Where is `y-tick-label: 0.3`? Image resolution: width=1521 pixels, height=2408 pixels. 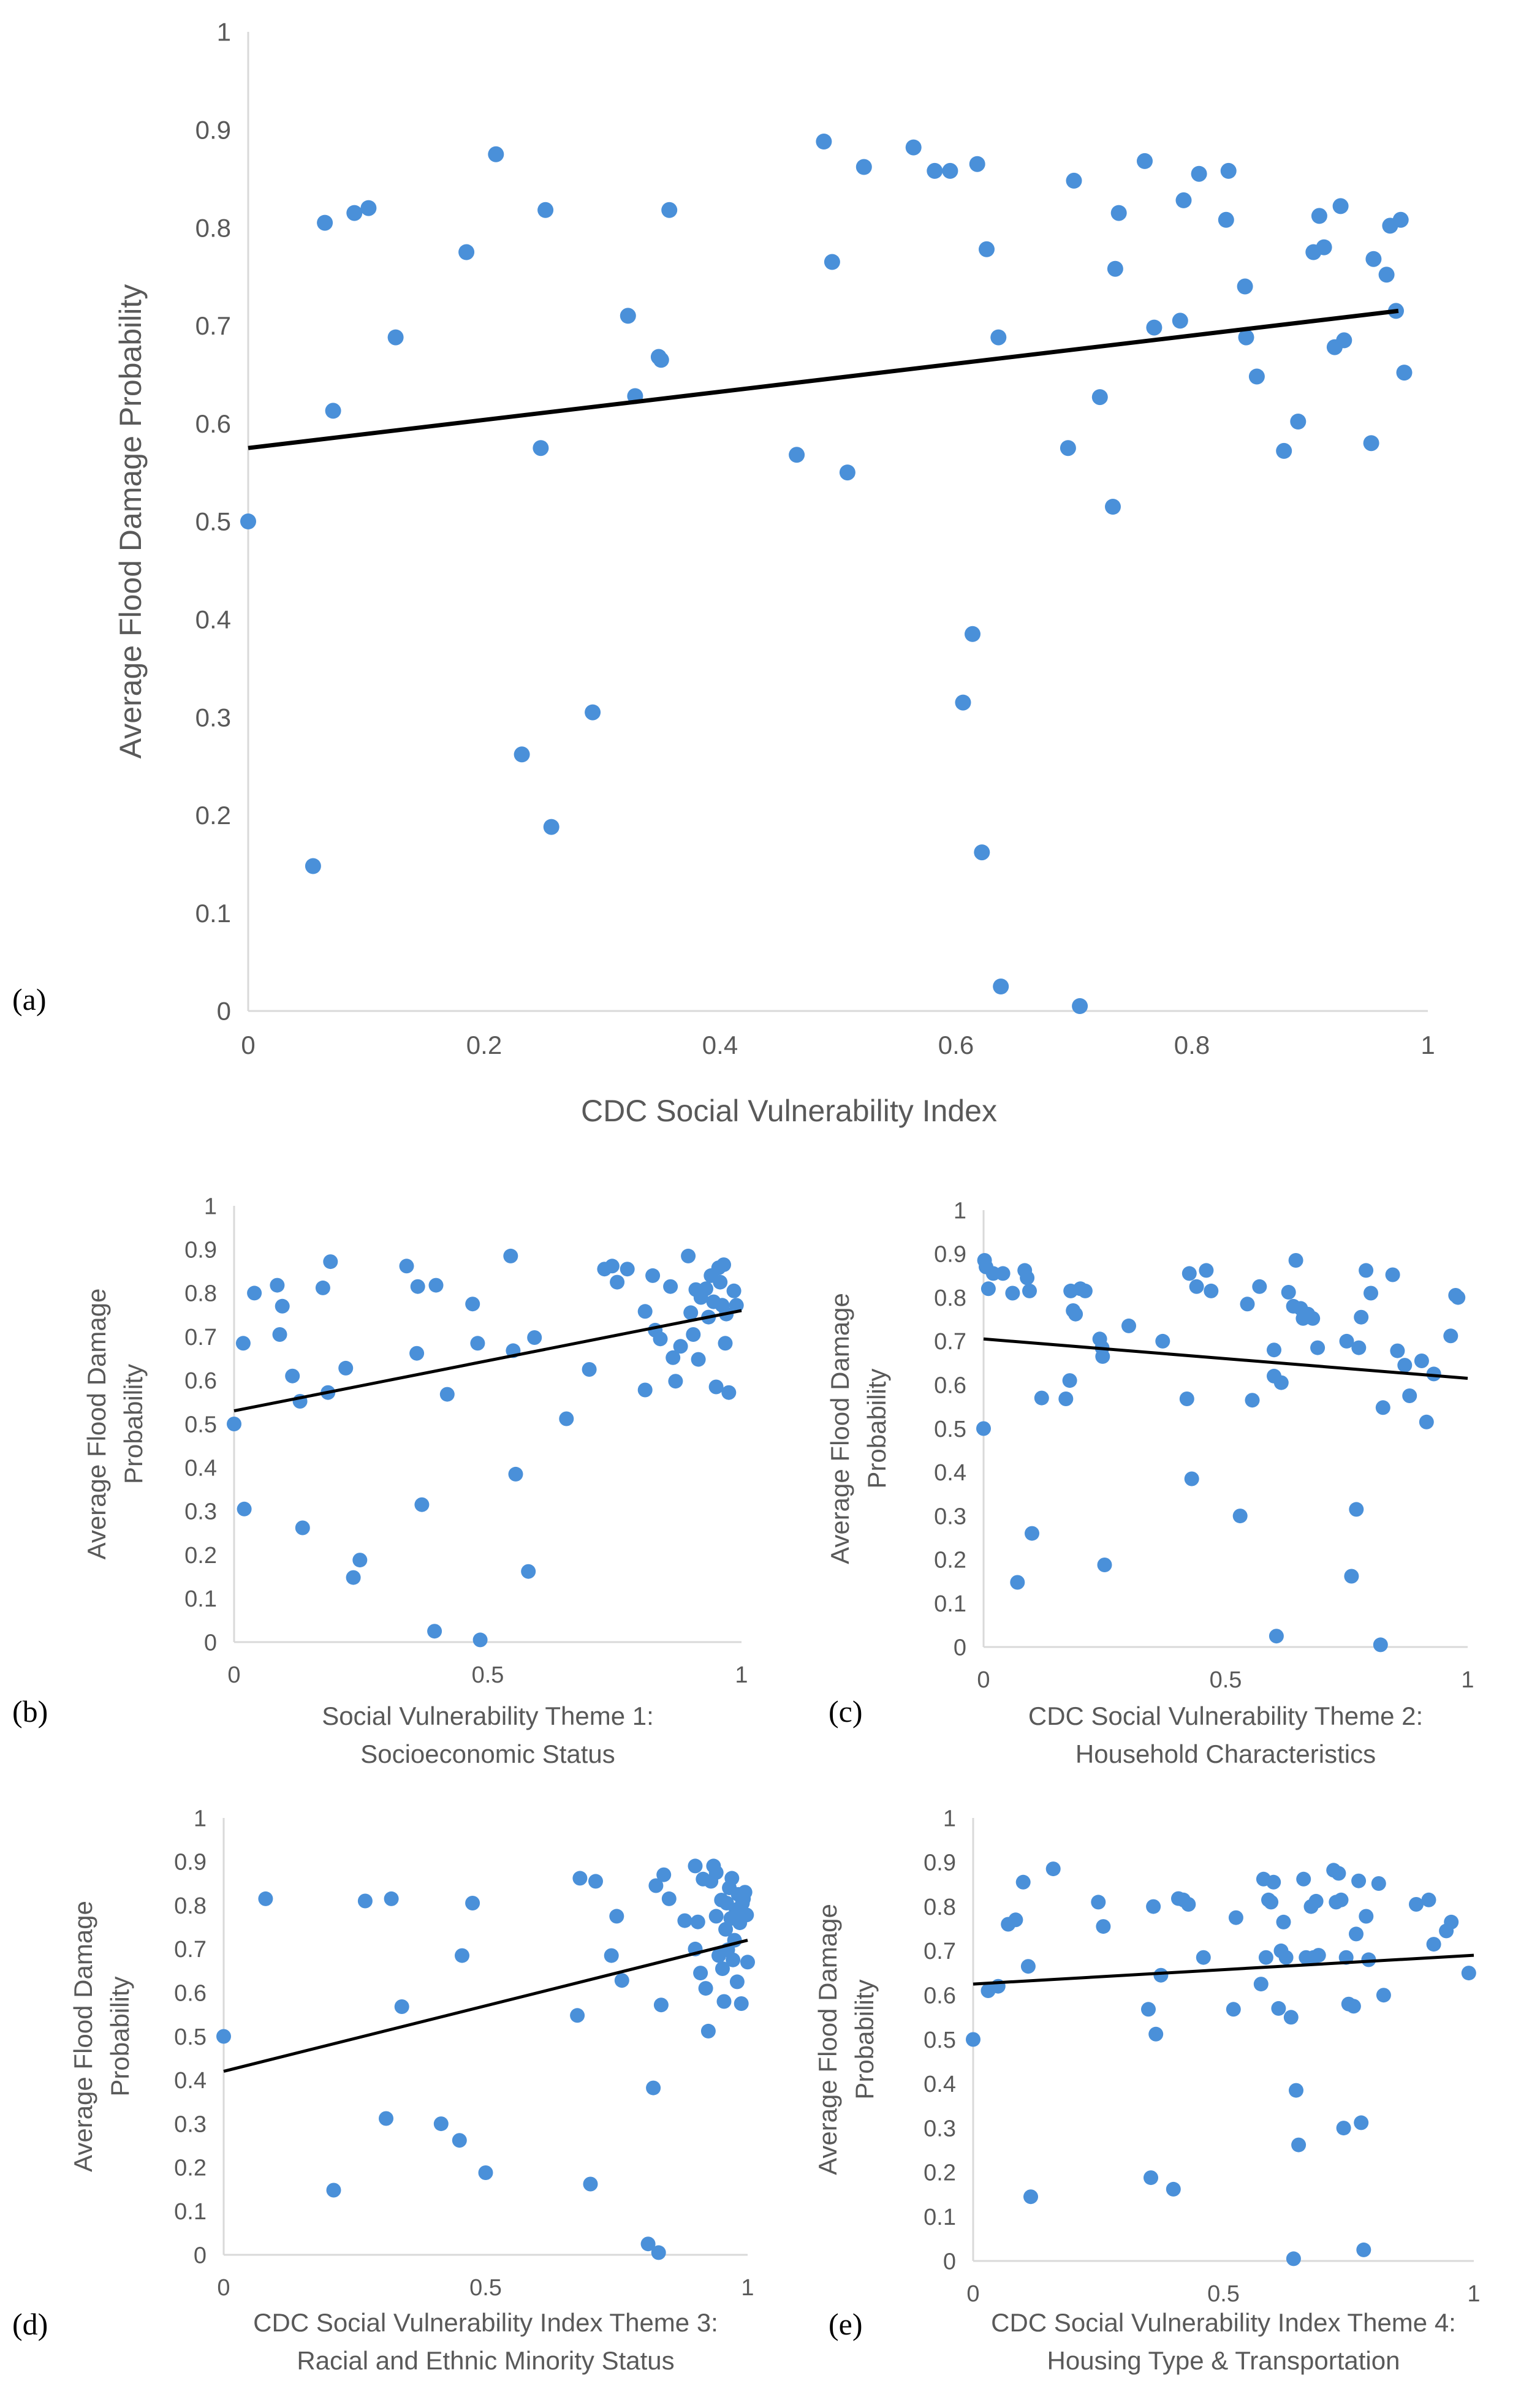
y-tick-label: 0.3 is located at coordinates (950, 1516).